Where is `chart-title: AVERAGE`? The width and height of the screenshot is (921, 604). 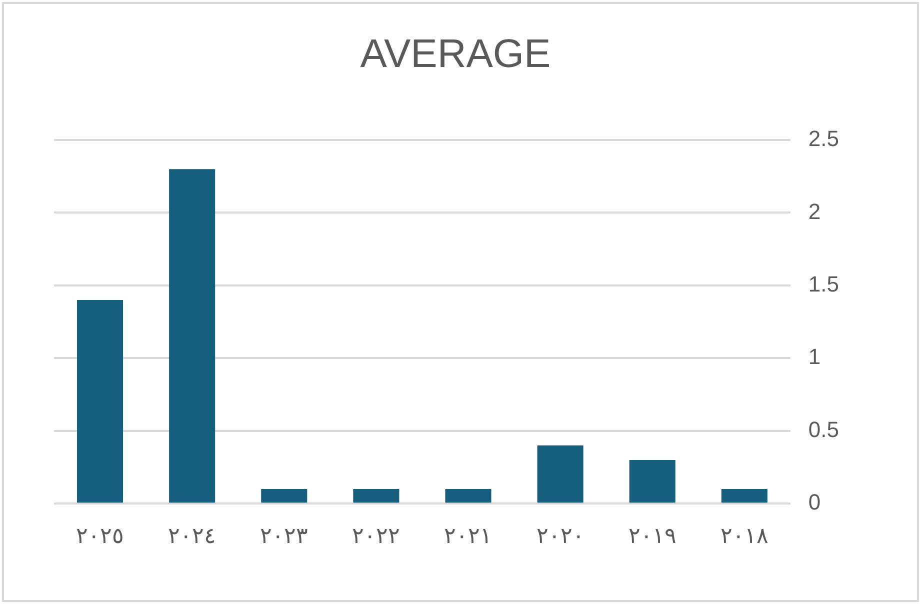
chart-title: AVERAGE is located at coordinates (455, 54).